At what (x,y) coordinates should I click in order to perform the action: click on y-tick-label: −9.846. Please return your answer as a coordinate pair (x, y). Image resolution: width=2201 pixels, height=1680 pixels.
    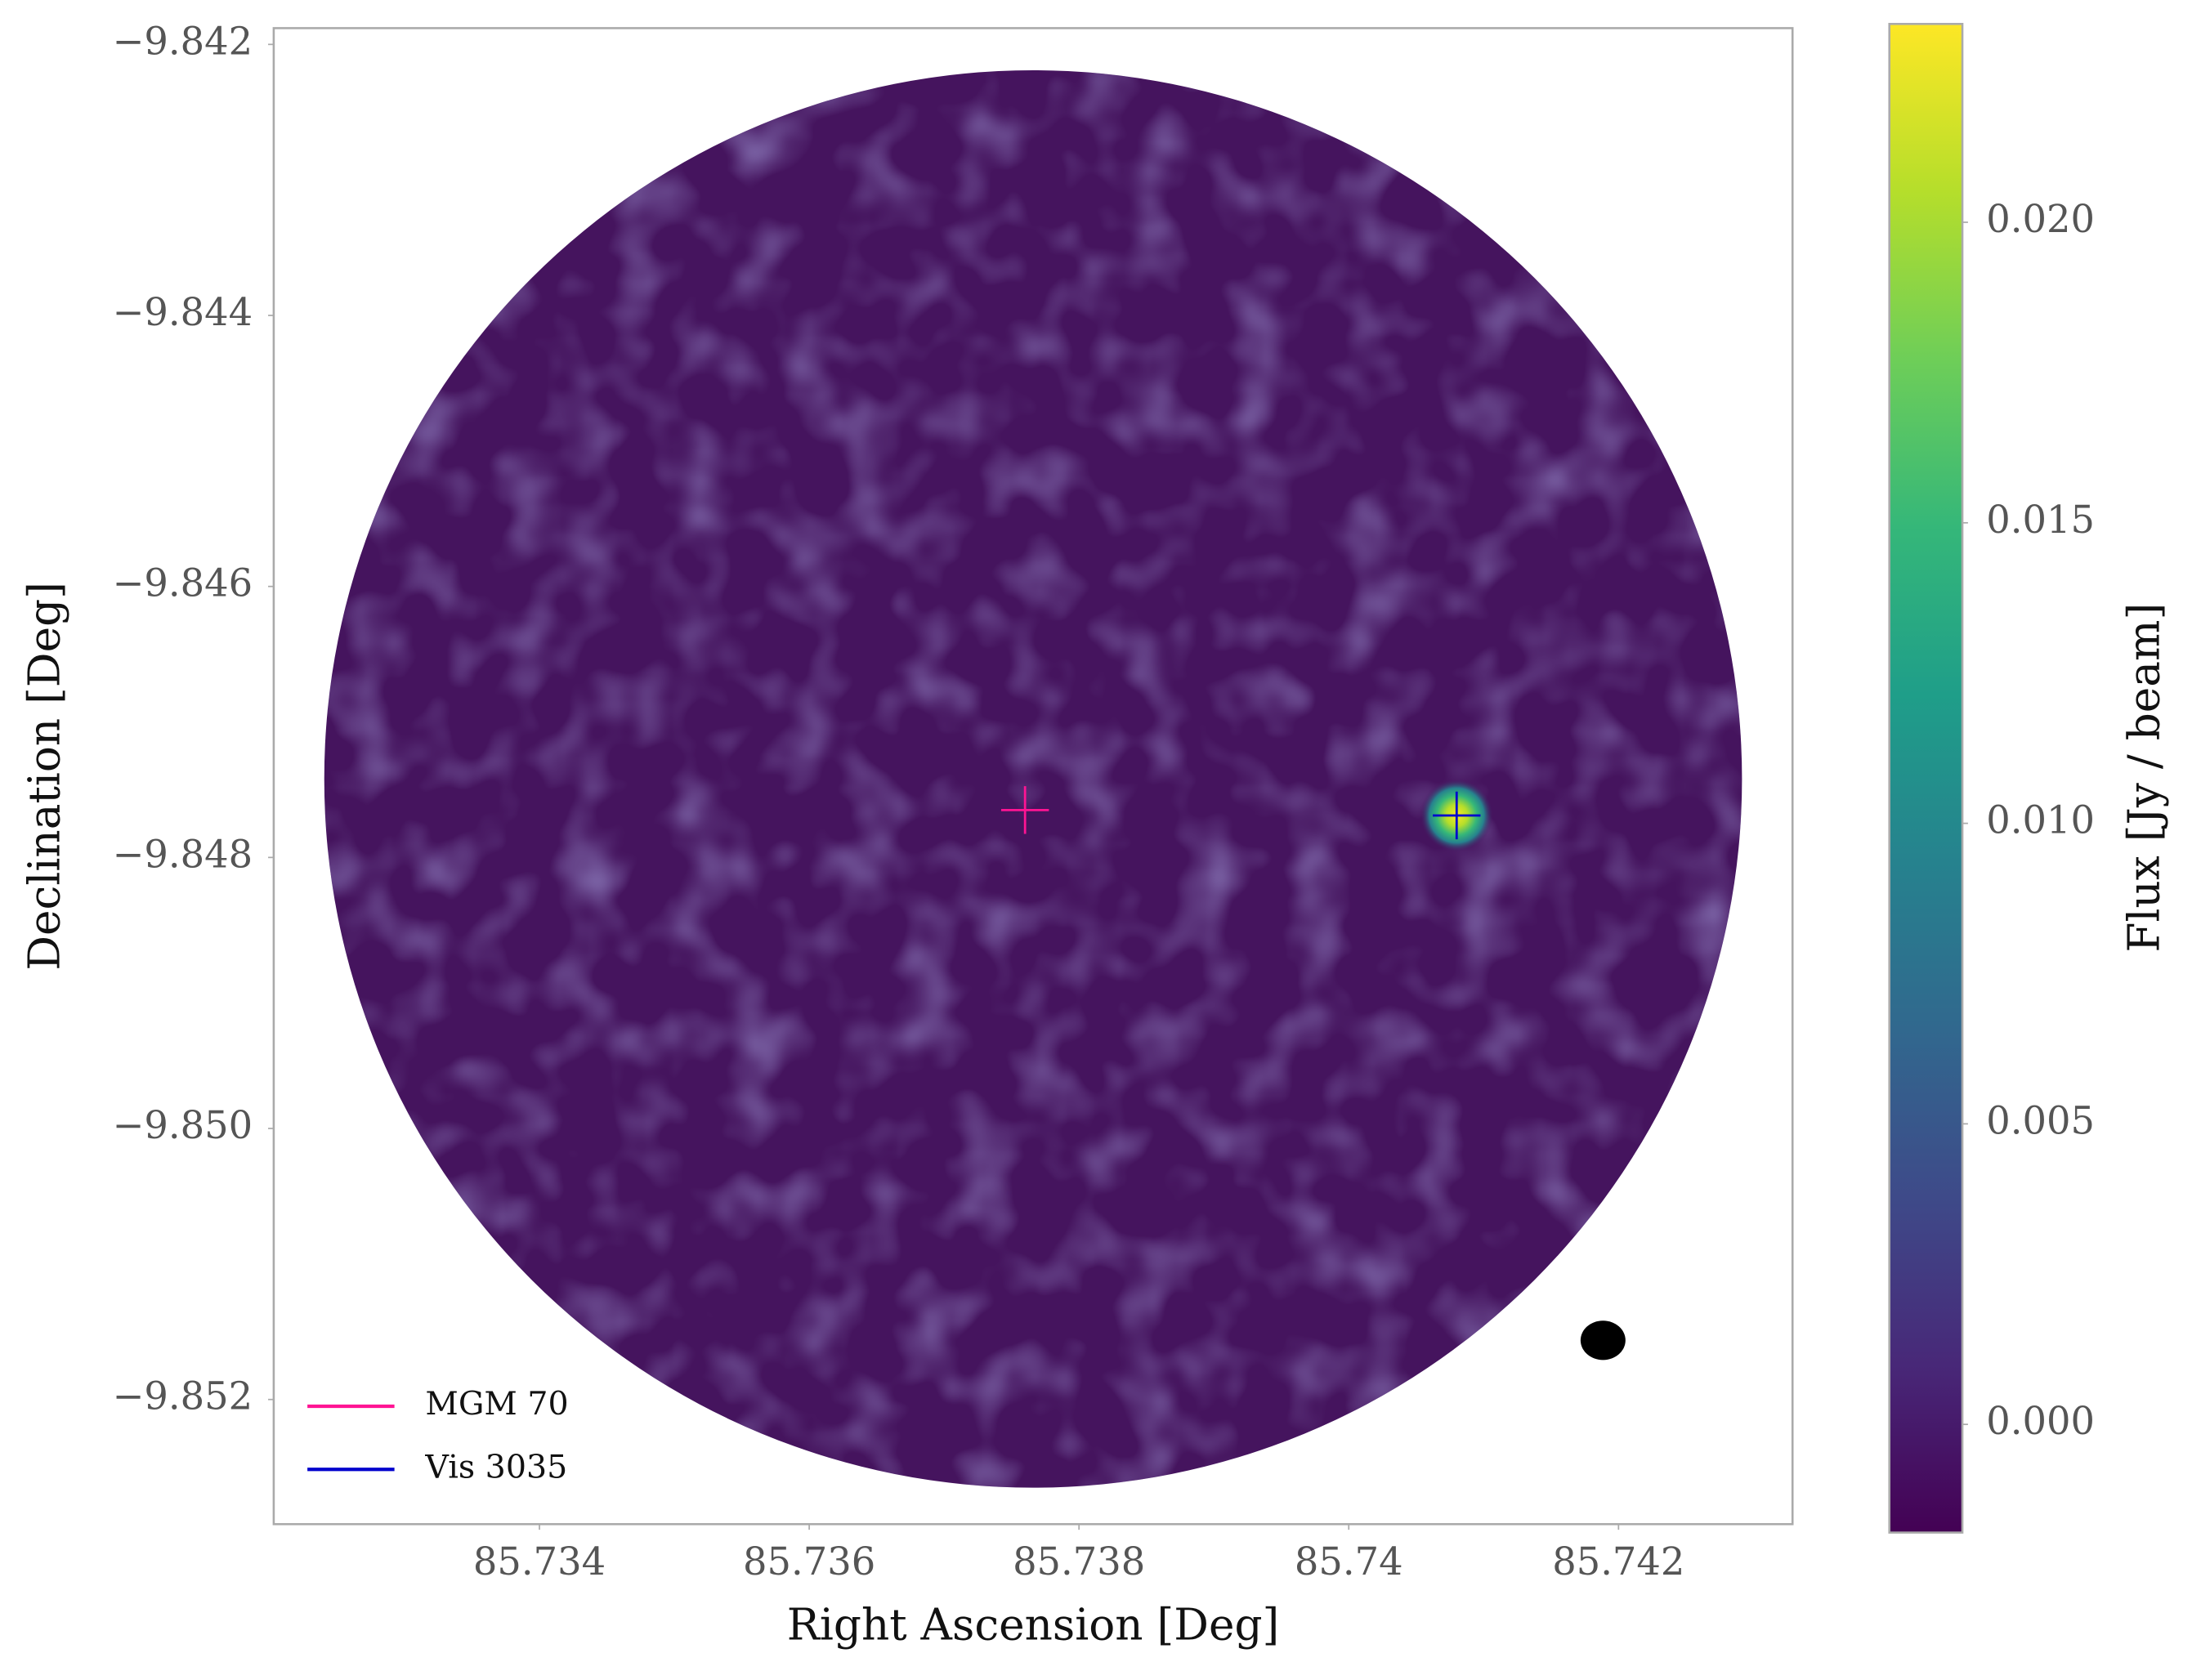
    Looking at the image, I should click on (183, 583).